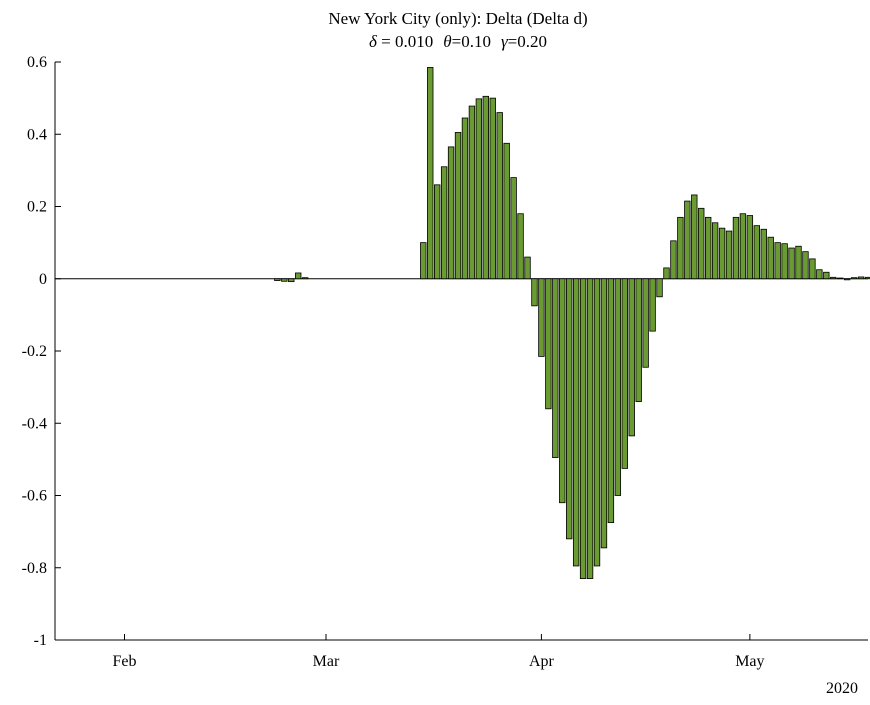 This screenshot has height=705, width=870. I want to click on chart-title: New York City (only): Delta (Delta d), so click(457, 18).